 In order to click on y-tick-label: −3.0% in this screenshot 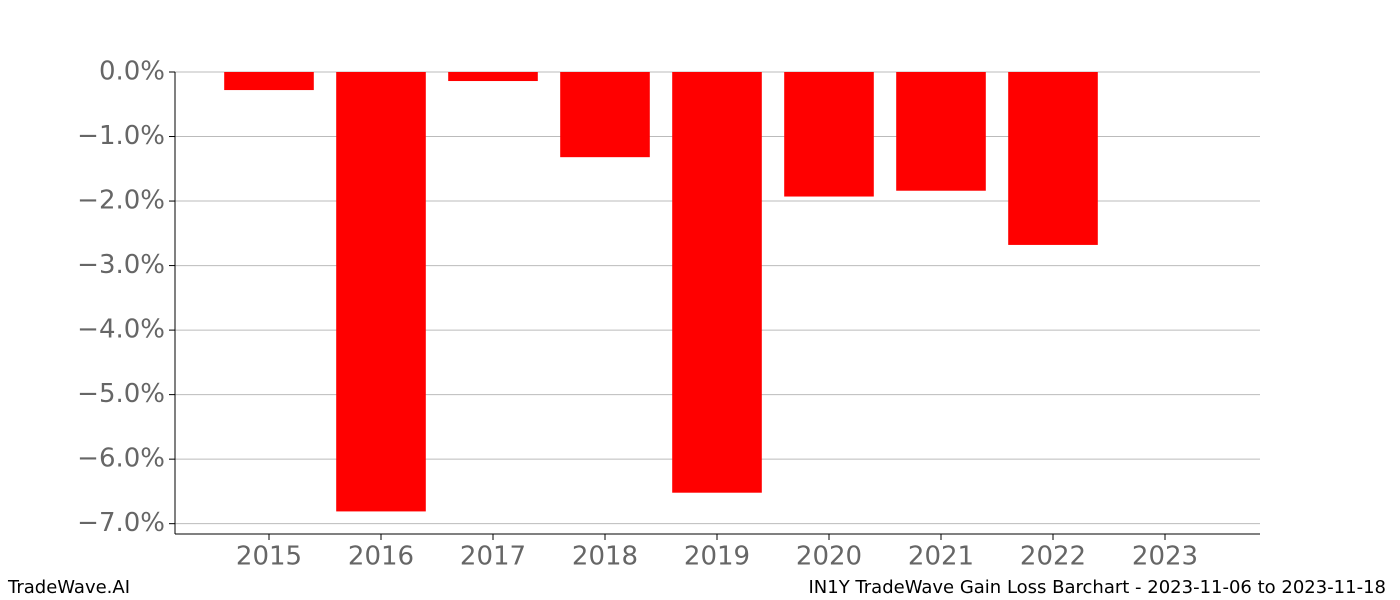, I will do `click(121, 265)`.